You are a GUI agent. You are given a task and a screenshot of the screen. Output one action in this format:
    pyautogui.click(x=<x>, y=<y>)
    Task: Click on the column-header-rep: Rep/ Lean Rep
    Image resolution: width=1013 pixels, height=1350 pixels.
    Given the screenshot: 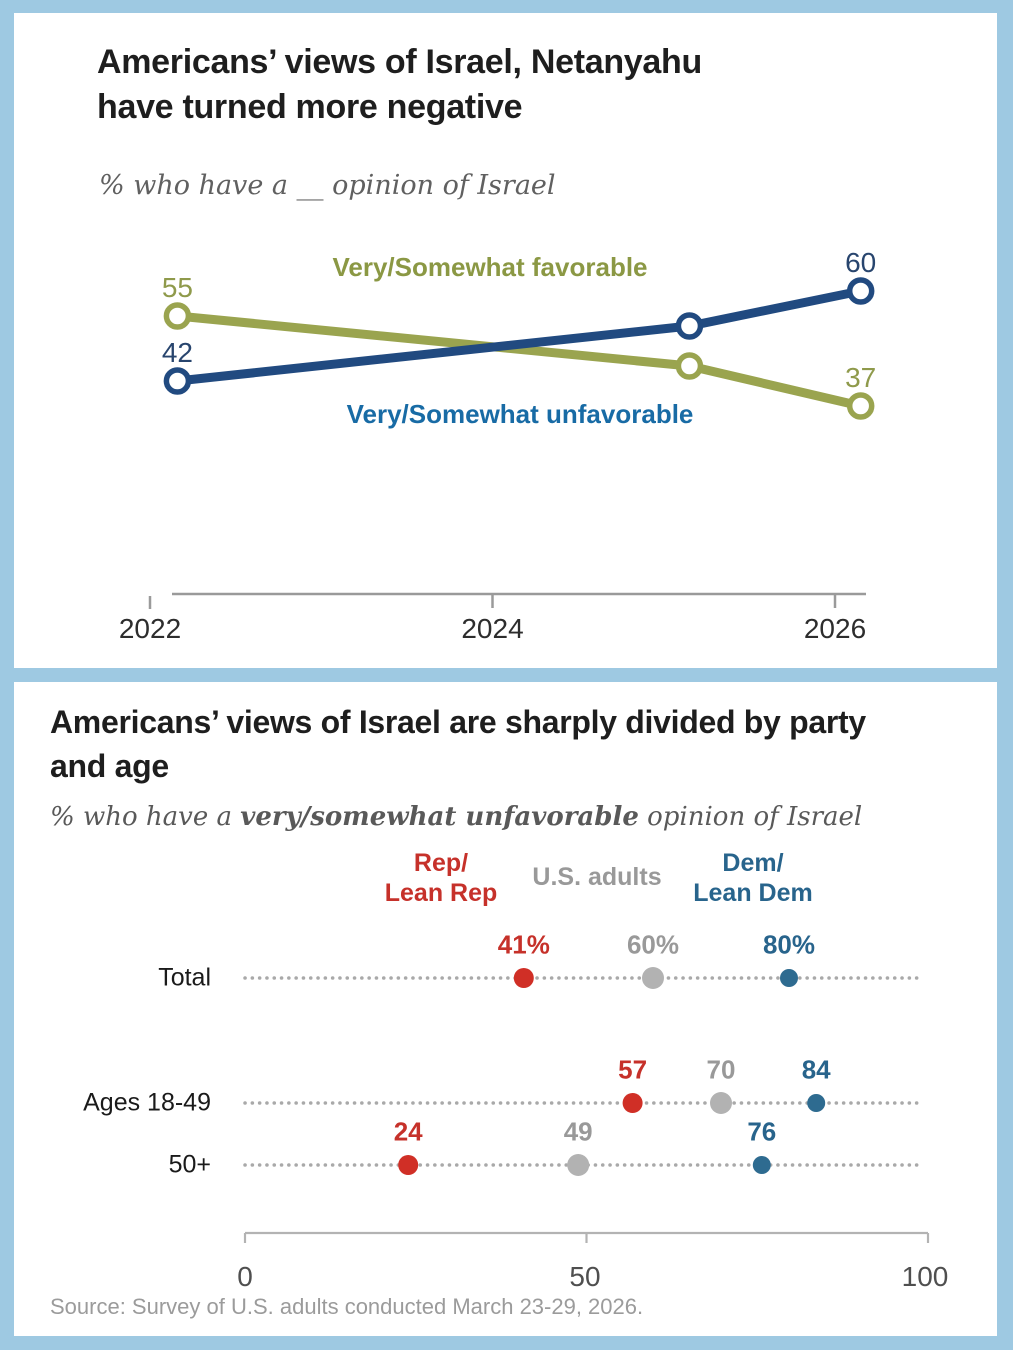 What is the action you would take?
    pyautogui.click(x=441, y=878)
    